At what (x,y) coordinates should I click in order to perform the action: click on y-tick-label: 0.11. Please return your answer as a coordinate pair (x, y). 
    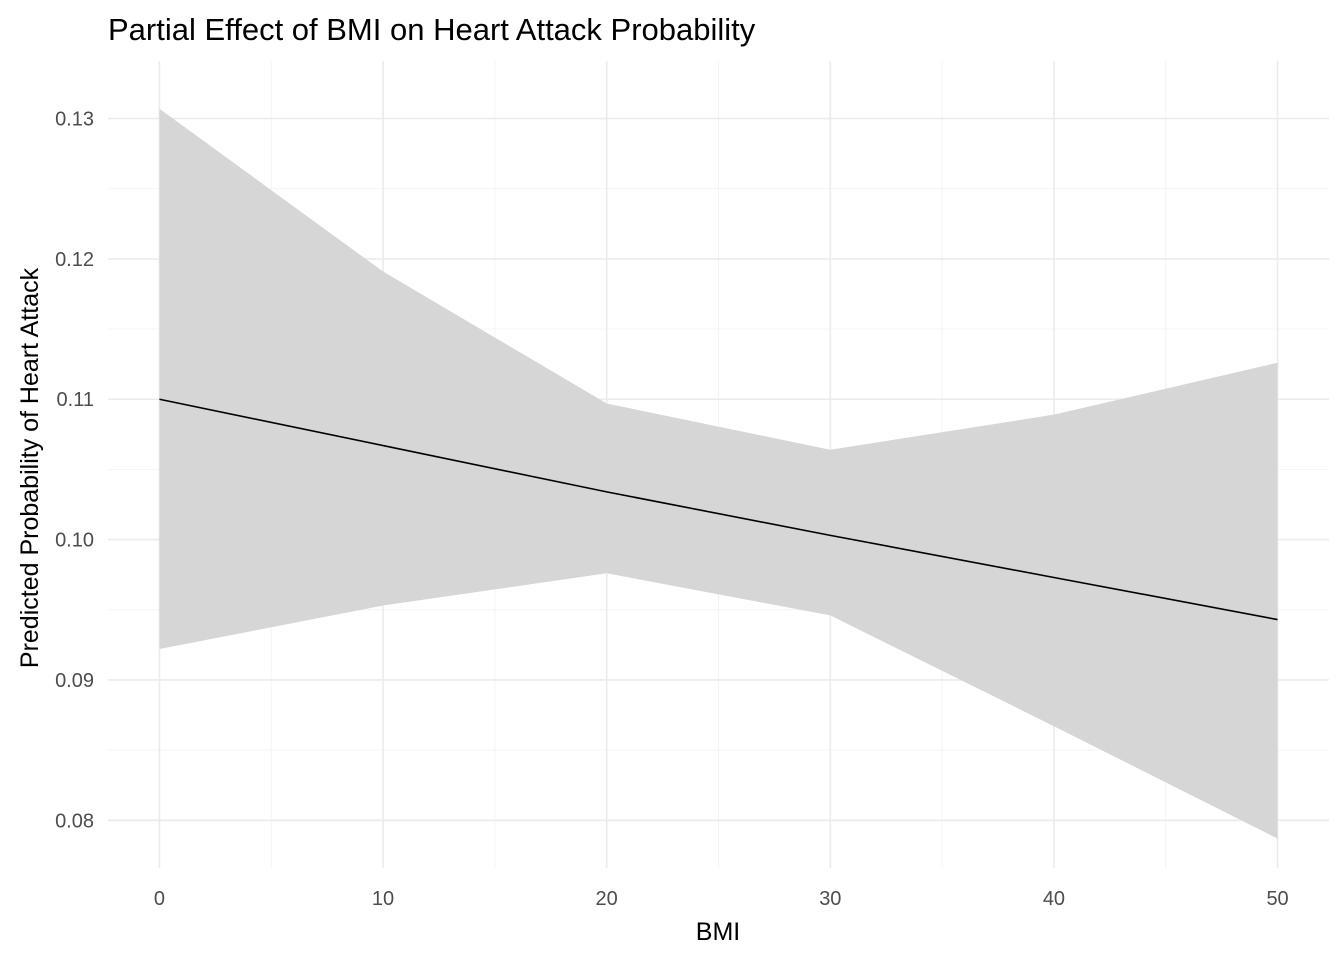
    Looking at the image, I should click on (75, 400).